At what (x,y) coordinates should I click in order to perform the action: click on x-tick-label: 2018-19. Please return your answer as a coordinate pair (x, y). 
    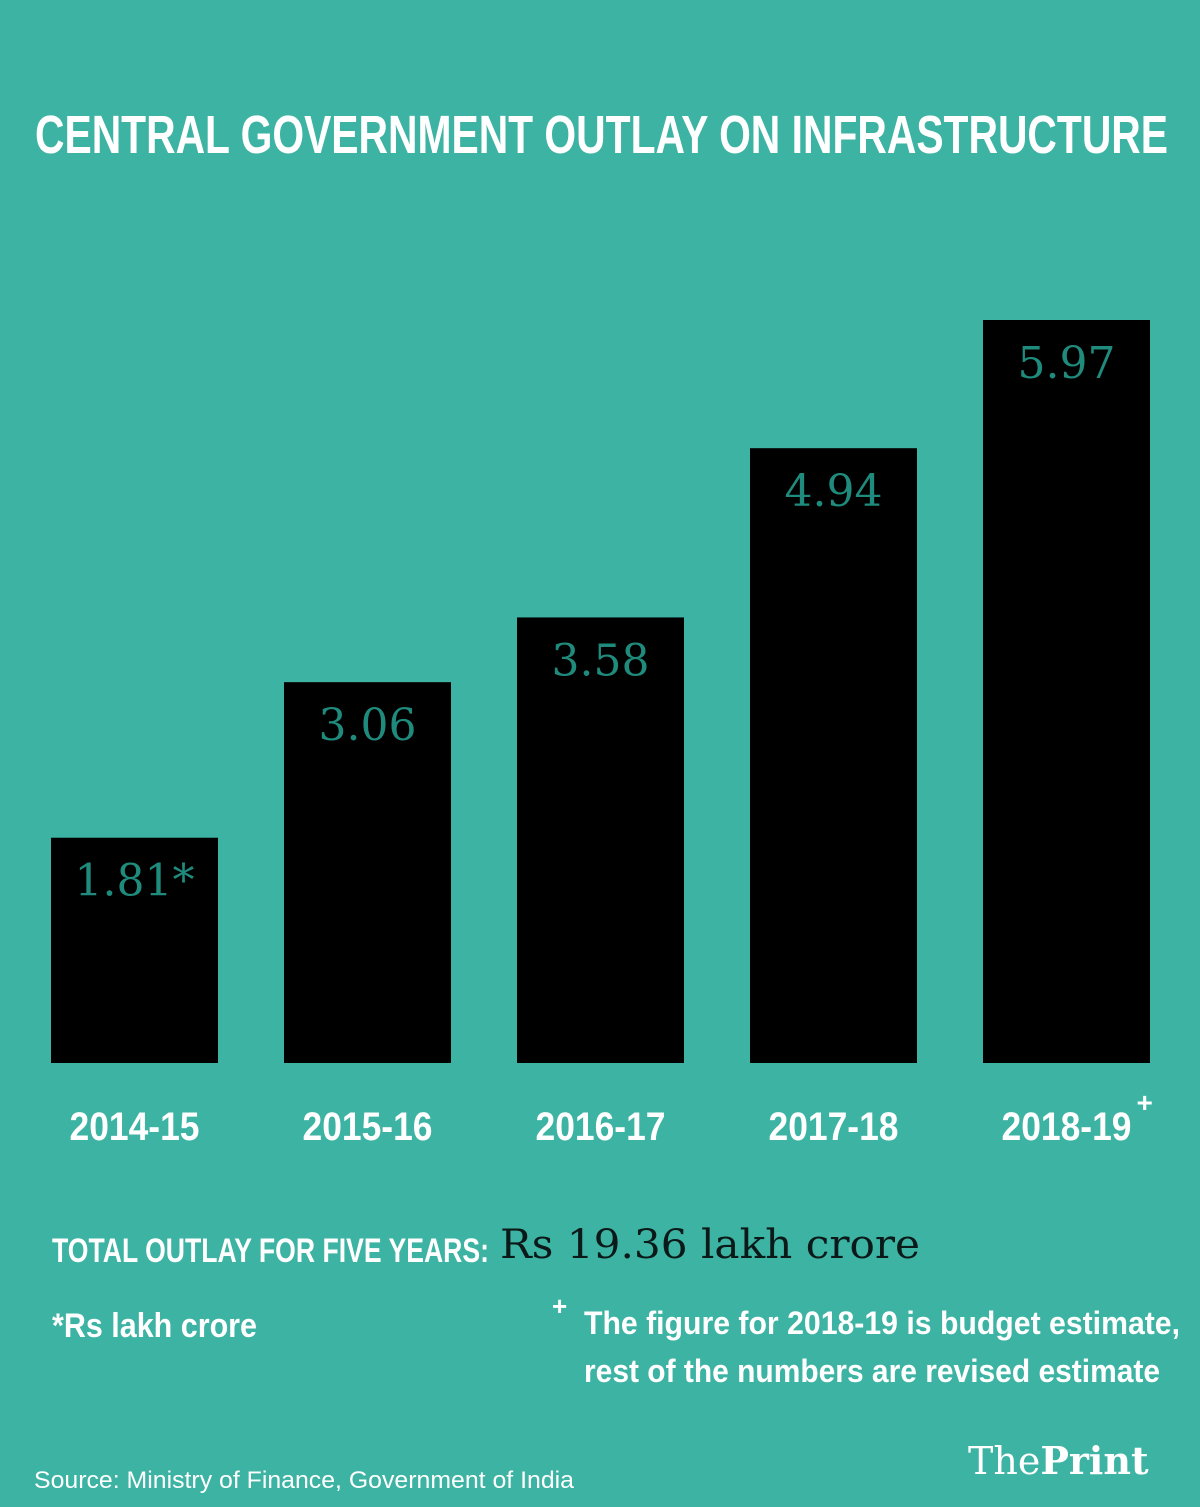
    Looking at the image, I should click on (1067, 1127).